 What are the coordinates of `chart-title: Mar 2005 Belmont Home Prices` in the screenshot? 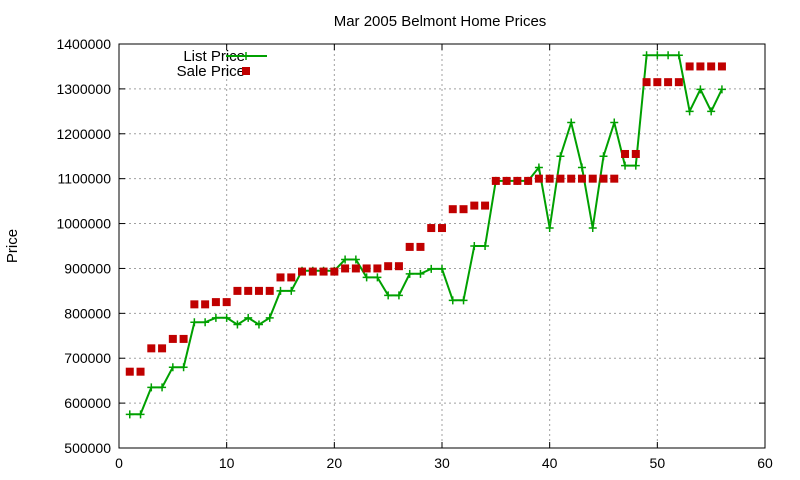 It's located at (440, 21).